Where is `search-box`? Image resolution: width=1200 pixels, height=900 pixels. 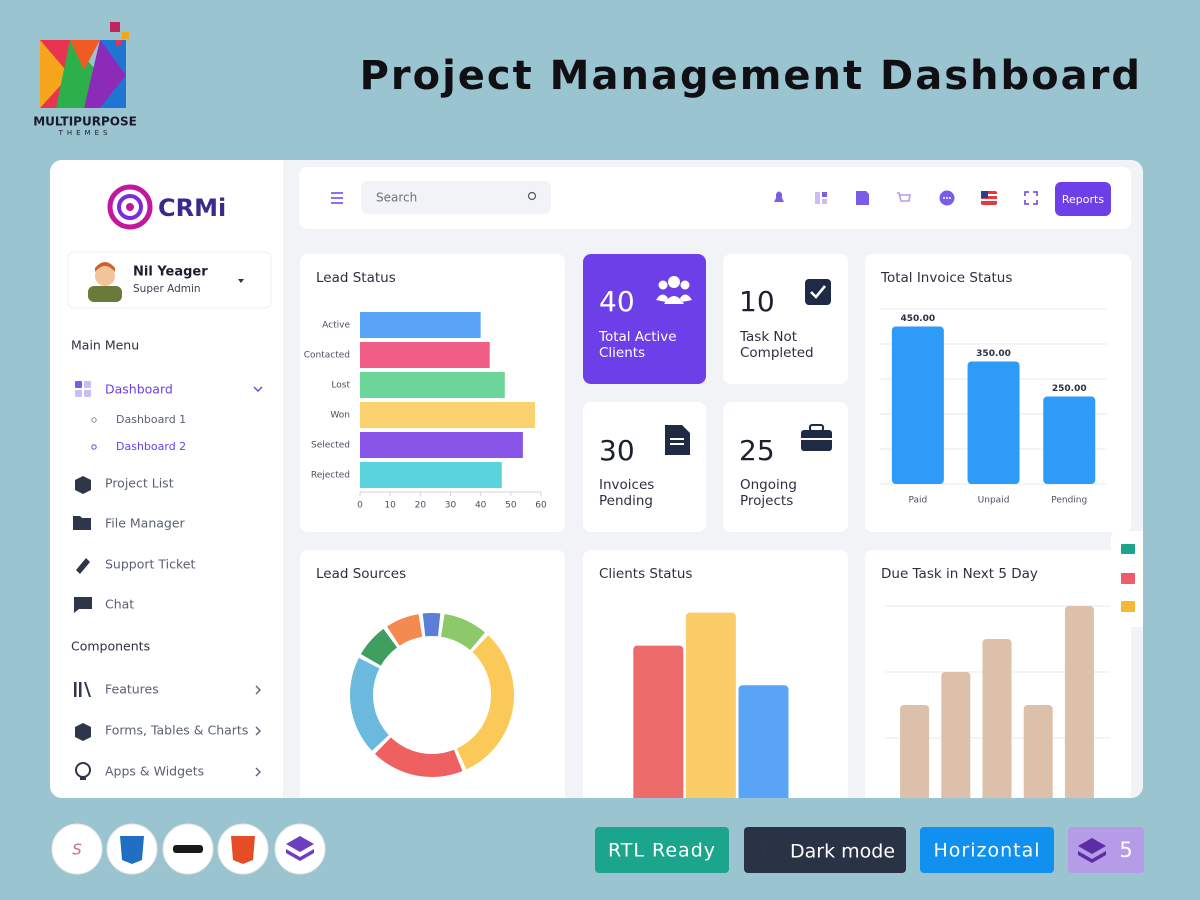 search-box is located at coordinates (456, 197).